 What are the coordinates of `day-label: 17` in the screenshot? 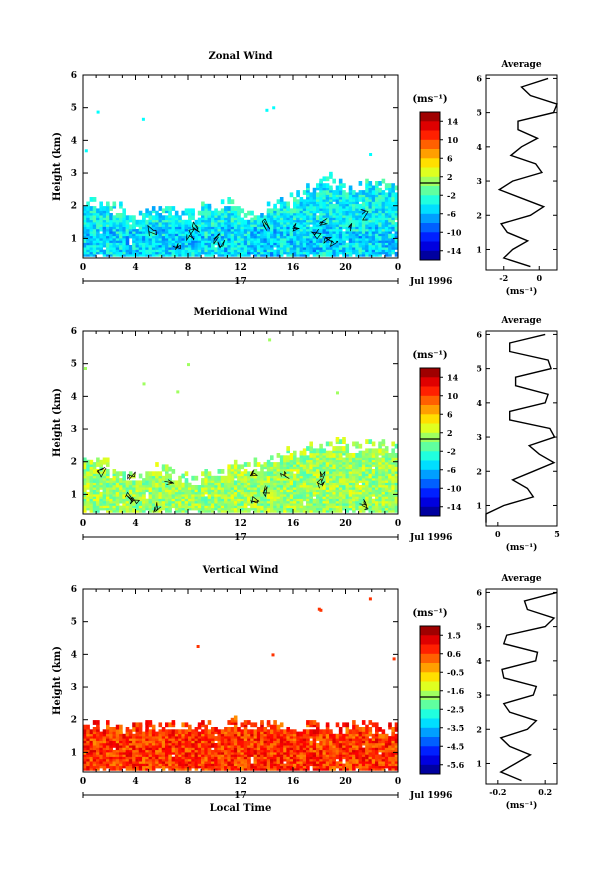 It's located at (240, 282).